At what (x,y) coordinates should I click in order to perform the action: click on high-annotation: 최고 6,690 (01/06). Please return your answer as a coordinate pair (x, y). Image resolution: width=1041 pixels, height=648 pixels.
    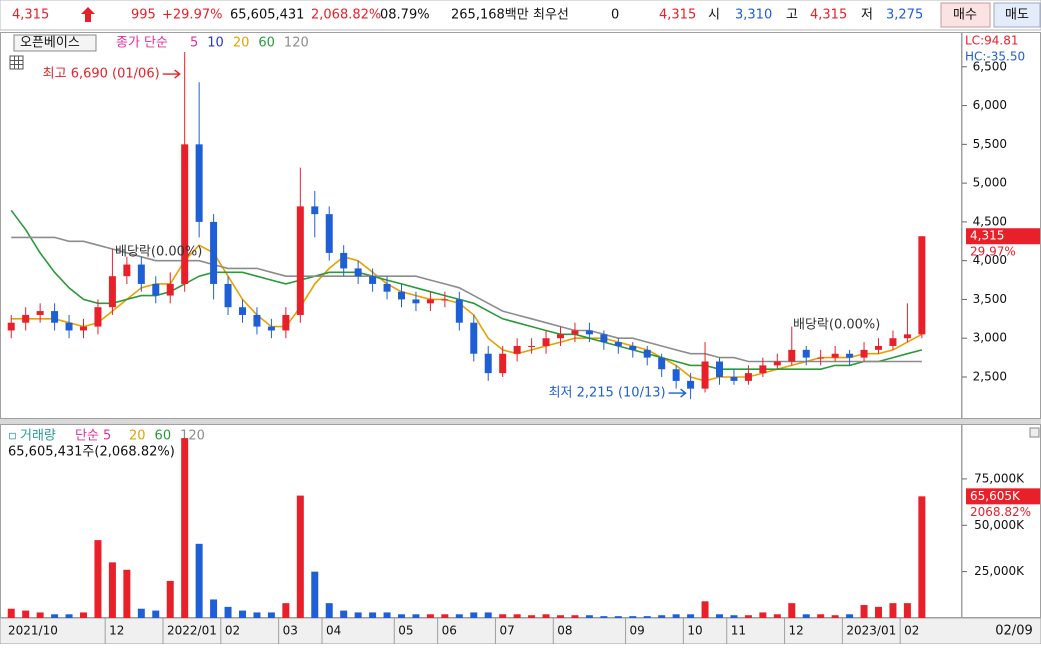
    Looking at the image, I should click on (101, 74).